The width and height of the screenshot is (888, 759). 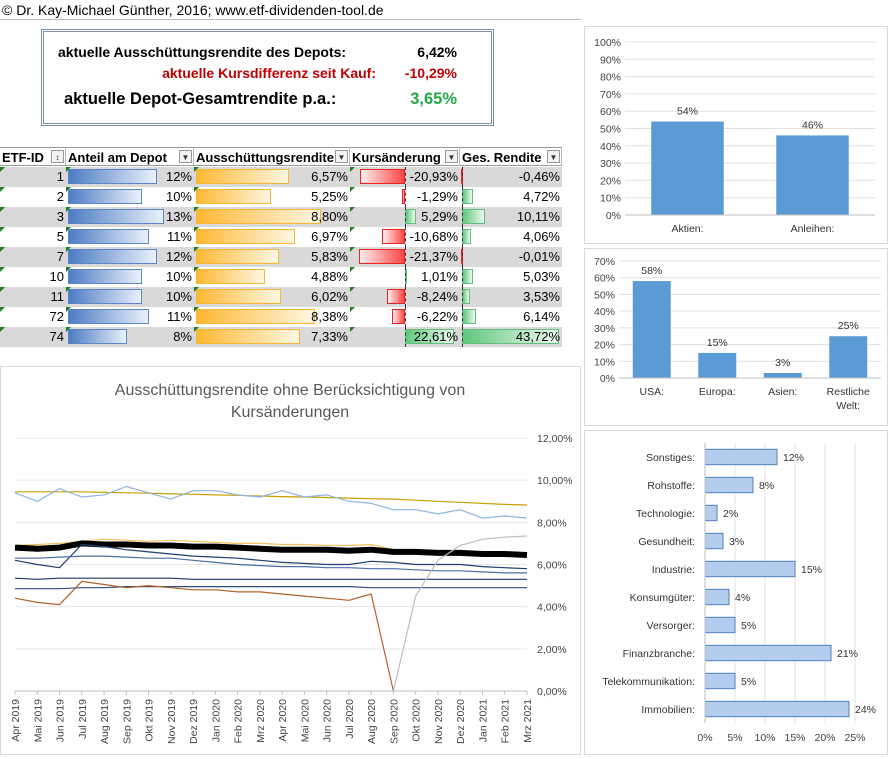 What do you see at coordinates (329, 216) in the screenshot?
I see `dividend-cell: 8,80%` at bounding box center [329, 216].